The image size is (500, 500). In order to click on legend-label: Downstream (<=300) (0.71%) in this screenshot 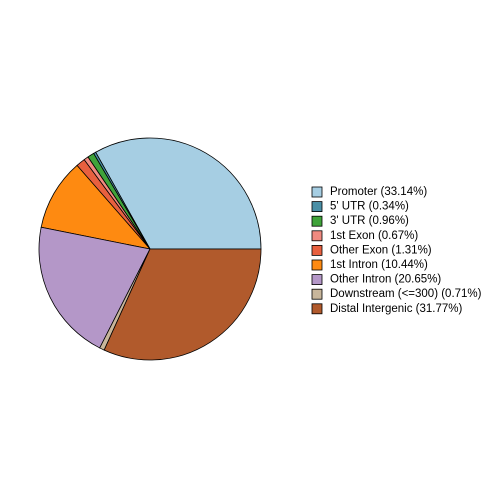, I will do `click(406, 294)`.